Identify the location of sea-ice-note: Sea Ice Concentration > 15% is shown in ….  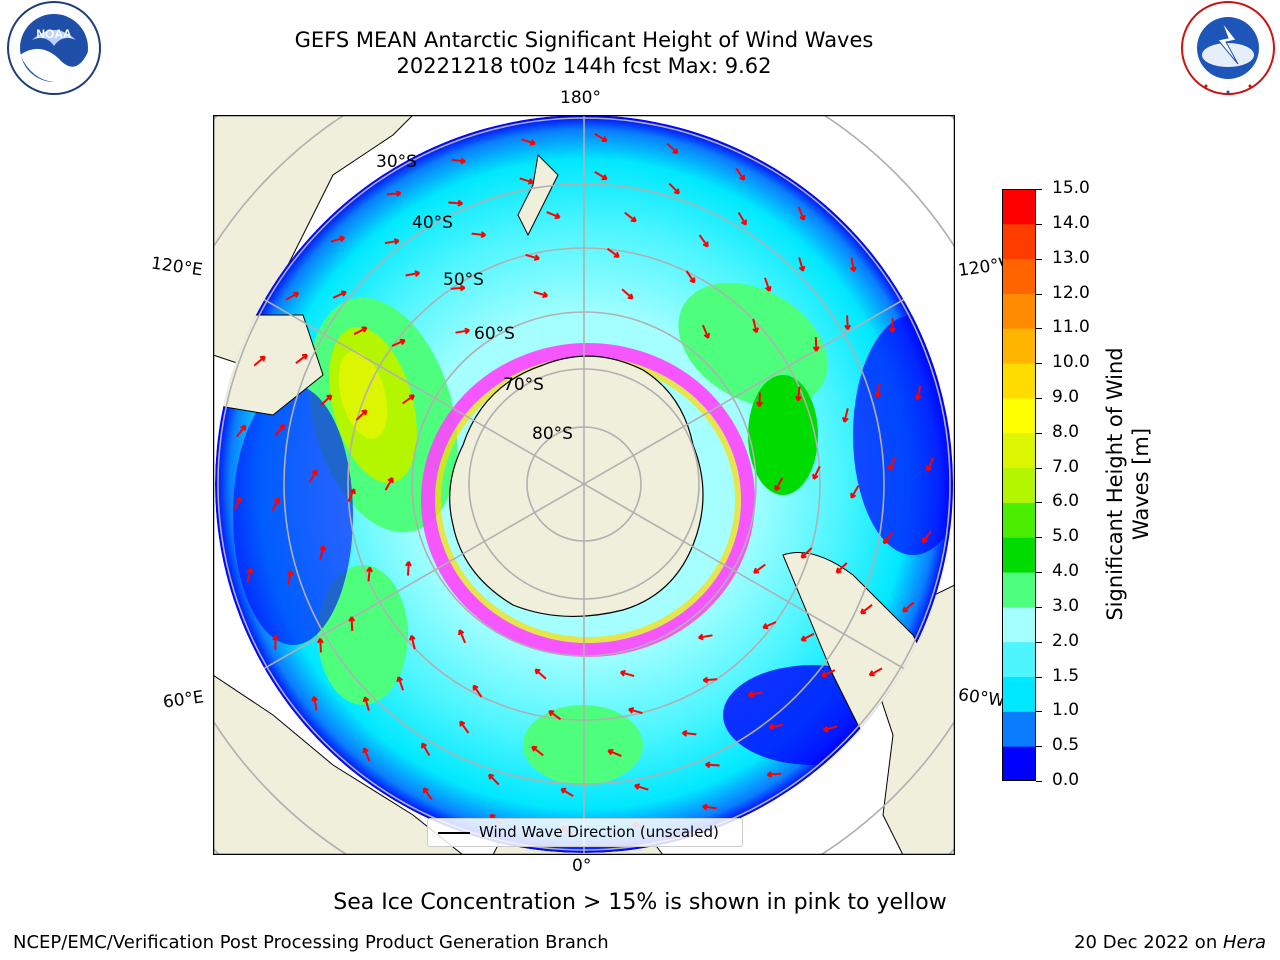
(640, 902).